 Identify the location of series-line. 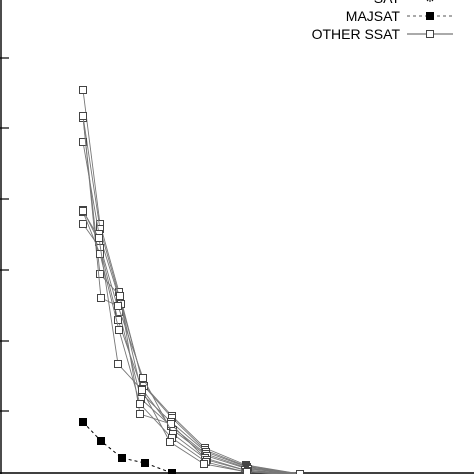
(127, 447).